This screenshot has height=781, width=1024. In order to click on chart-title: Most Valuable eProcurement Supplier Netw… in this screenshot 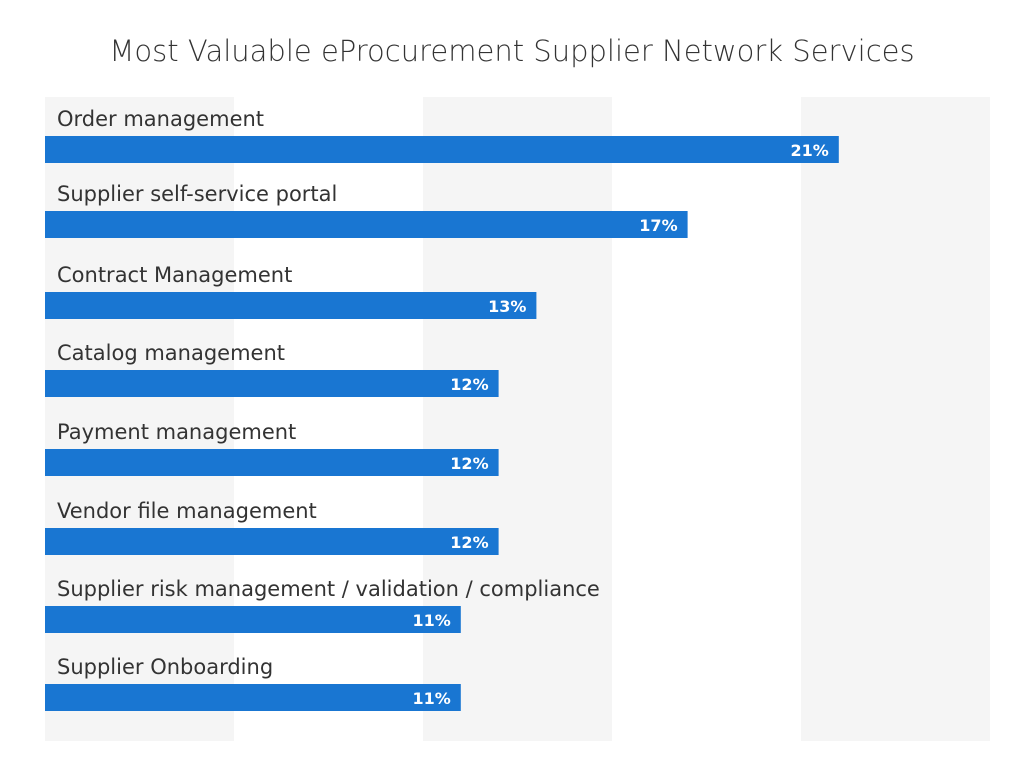, I will do `click(512, 51)`.